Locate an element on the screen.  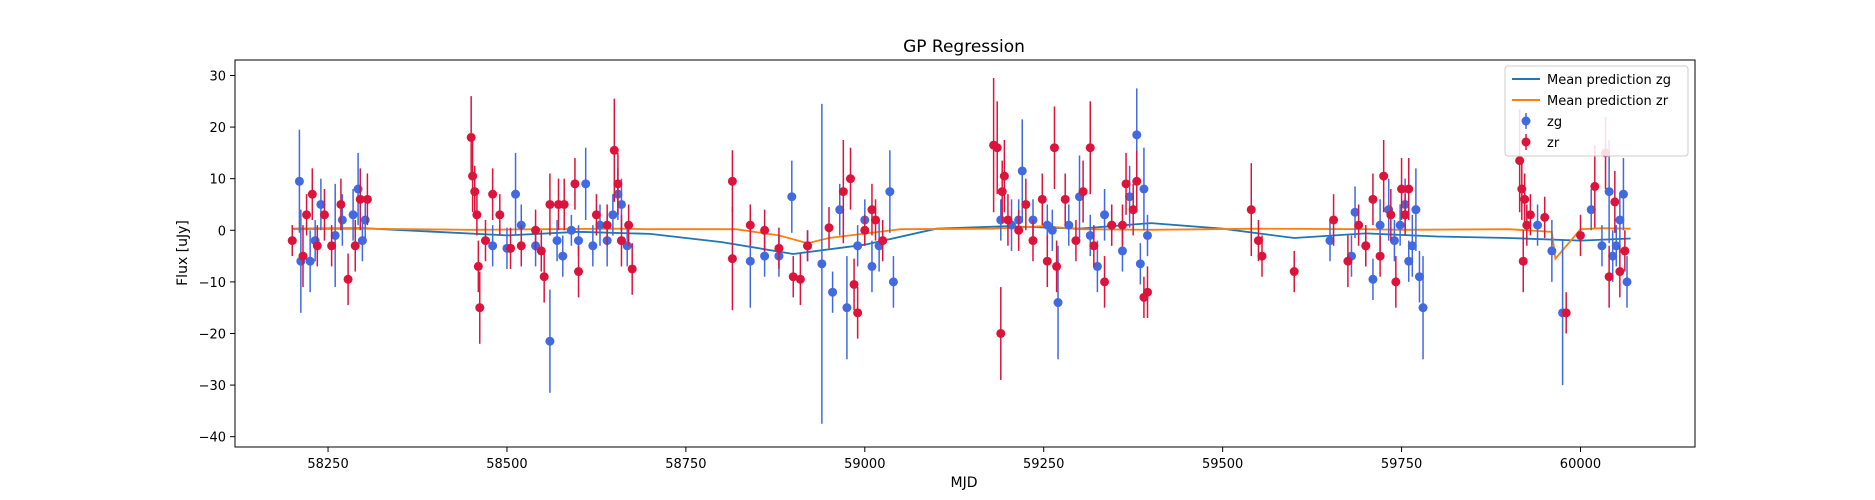
legend-box is located at coordinates (1596, 111).